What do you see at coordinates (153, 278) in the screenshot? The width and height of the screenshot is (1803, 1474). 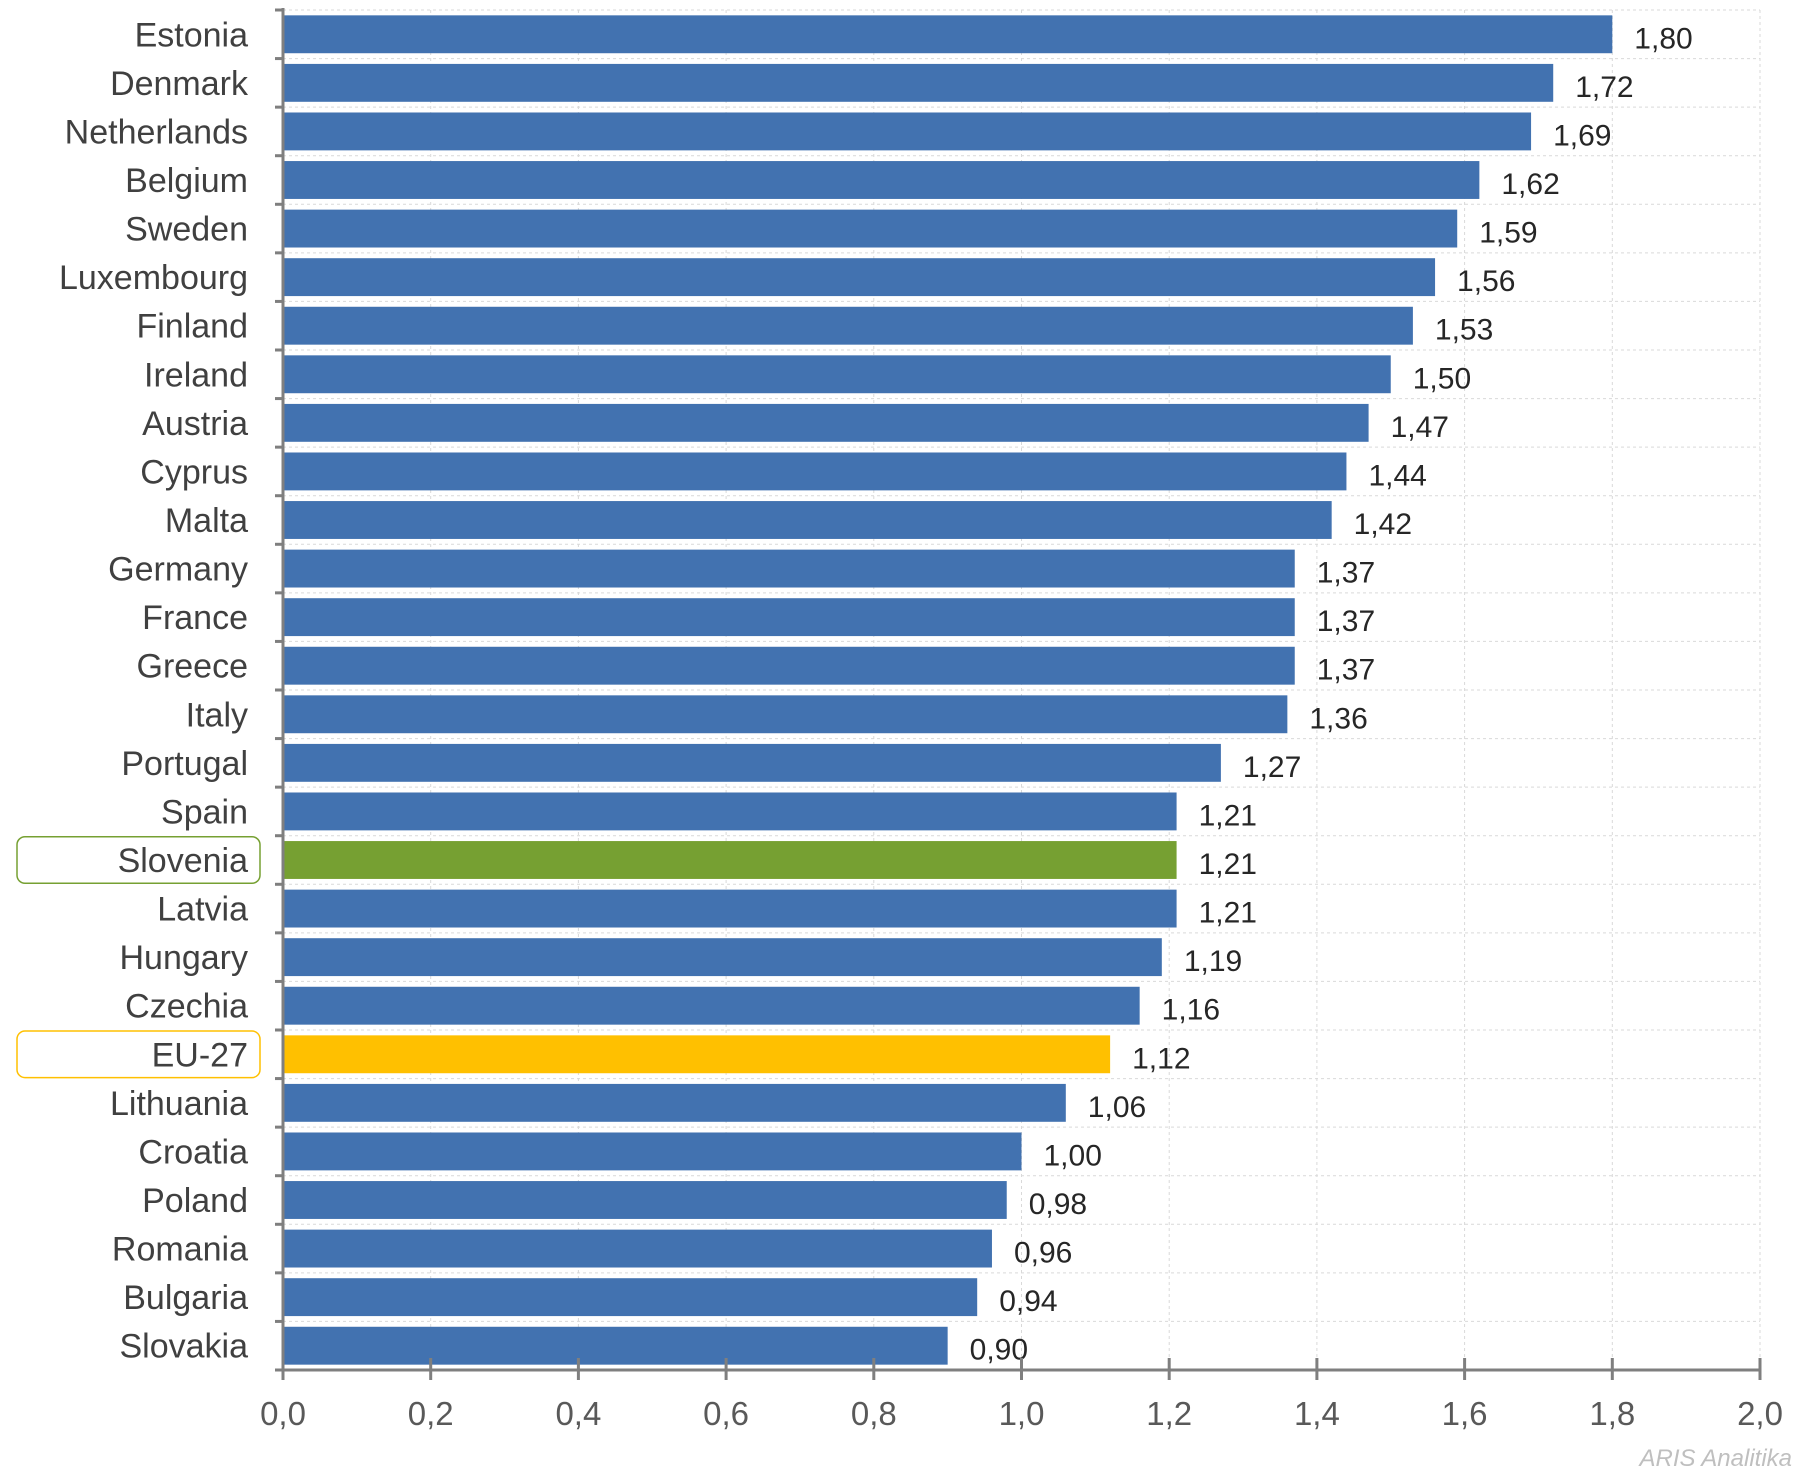 I see `category-label-luxembourg: Luxembourg` at bounding box center [153, 278].